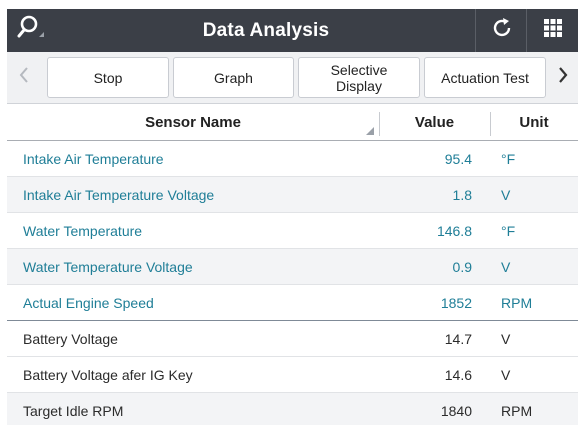 Image resolution: width=586 pixels, height=434 pixels. Describe the element at coordinates (292, 122) in the screenshot. I see `table-header: Sensor Name Value Unit` at that location.